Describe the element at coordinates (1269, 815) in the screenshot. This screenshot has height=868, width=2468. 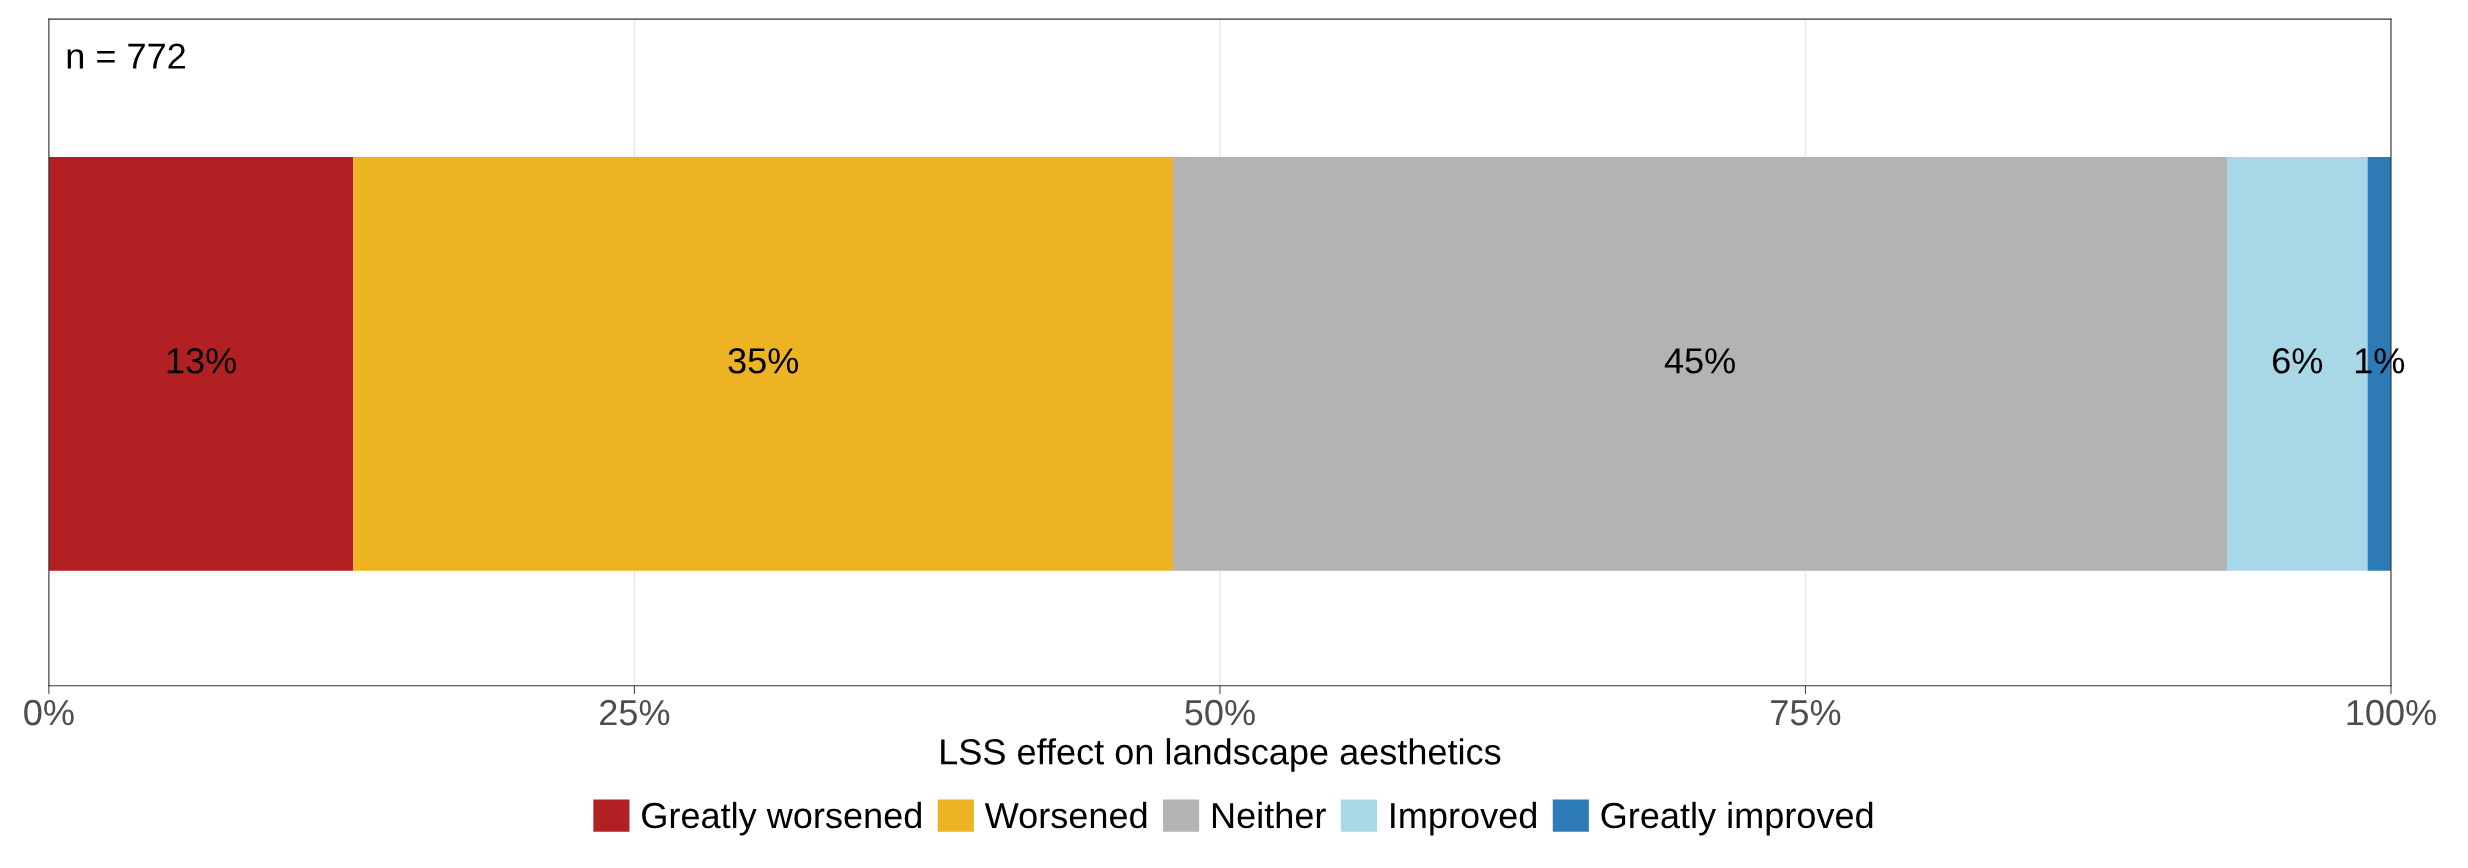
I see `legend-label: Neither` at that location.